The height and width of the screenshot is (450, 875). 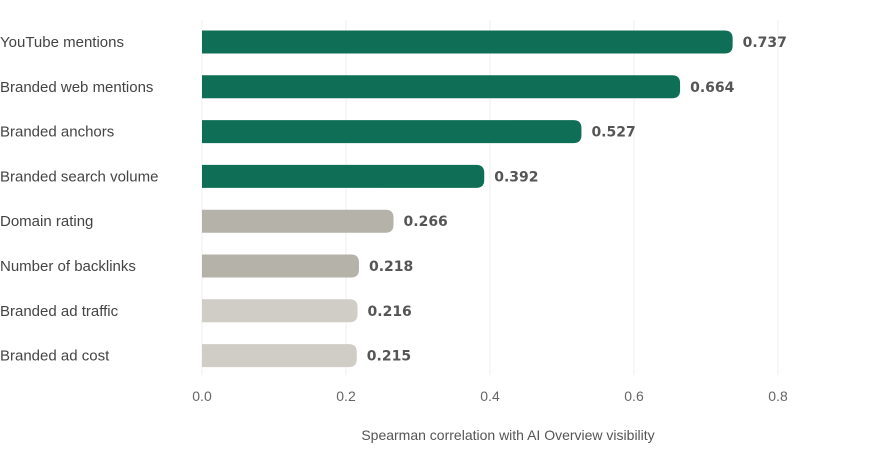 I want to click on x-axis-ticks: 0.0 0.2 0.4 0.6 0.8, so click(x=490, y=396).